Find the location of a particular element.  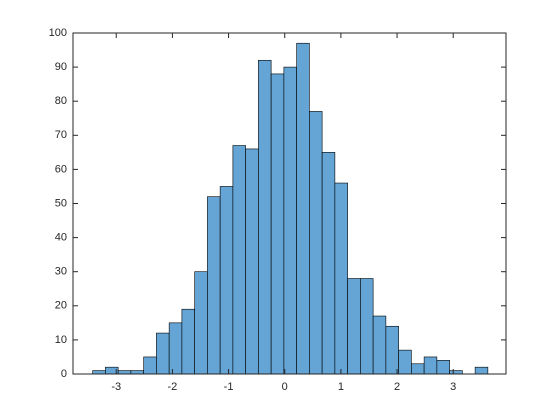

x-tick-label: 2 is located at coordinates (397, 387).